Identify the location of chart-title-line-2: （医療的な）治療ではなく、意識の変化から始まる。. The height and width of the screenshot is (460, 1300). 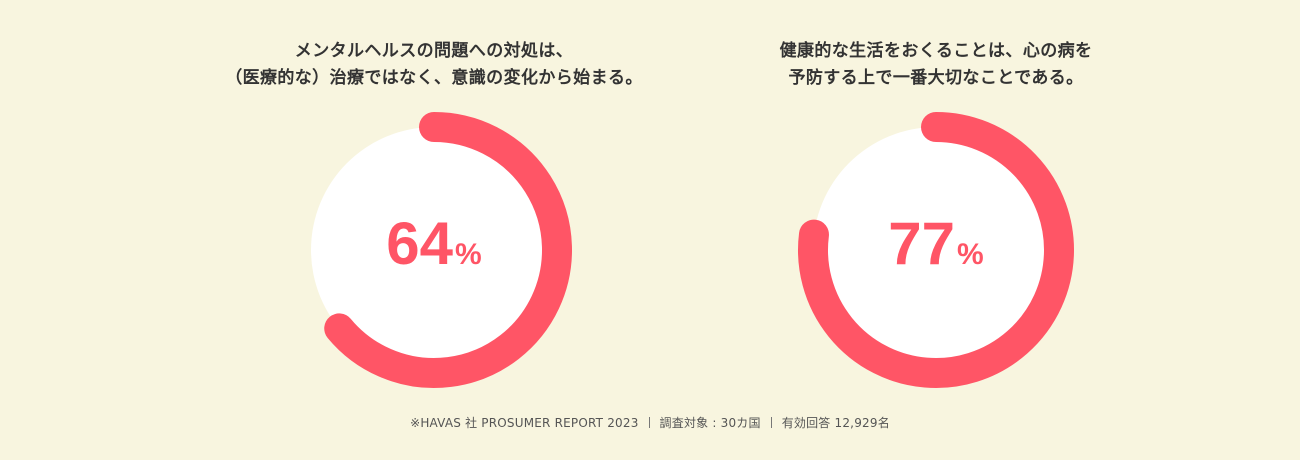
(434, 78).